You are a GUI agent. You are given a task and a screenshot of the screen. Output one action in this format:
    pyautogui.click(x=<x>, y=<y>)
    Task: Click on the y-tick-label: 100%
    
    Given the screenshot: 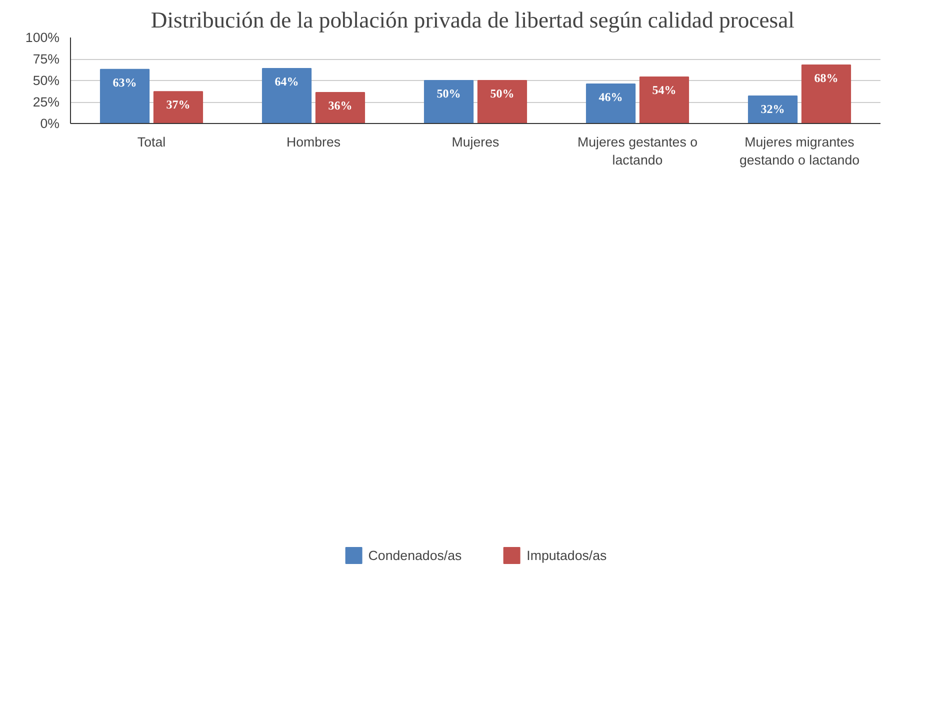 What is the action you would take?
    pyautogui.click(x=42, y=37)
    